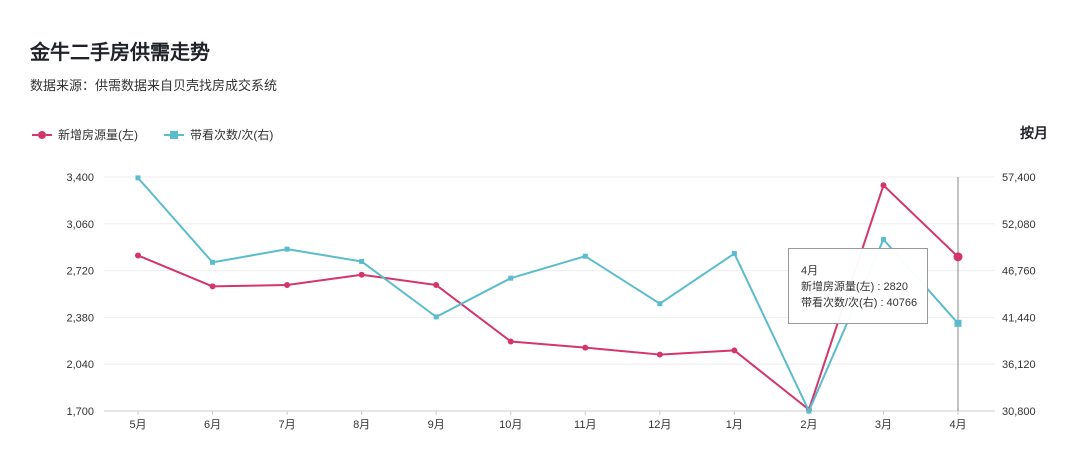 This screenshot has height=452, width=1080. What do you see at coordinates (1019, 225) in the screenshot?
I see `y-right-tick-label: 52,080` at bounding box center [1019, 225].